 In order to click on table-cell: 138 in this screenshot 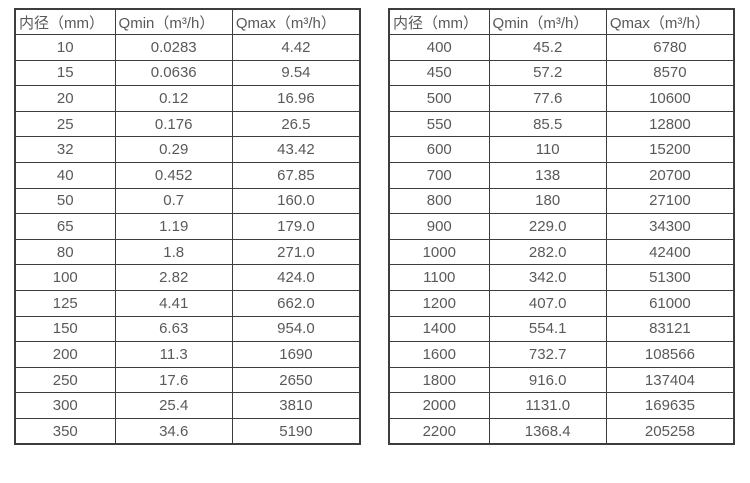, I will do `click(547, 175)`.